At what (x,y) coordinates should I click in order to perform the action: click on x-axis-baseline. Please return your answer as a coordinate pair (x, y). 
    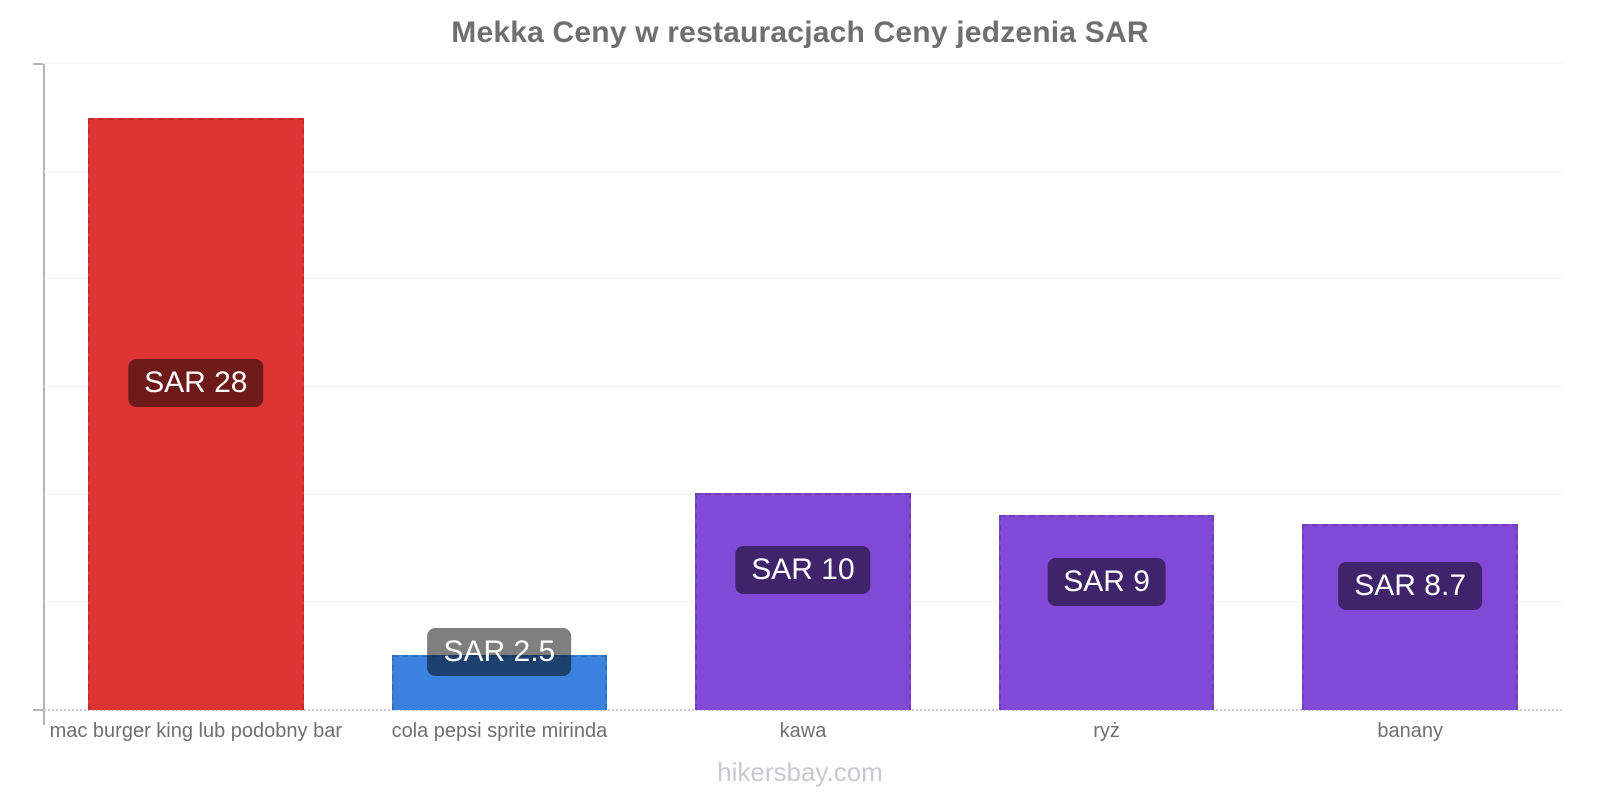
    Looking at the image, I should click on (803, 710).